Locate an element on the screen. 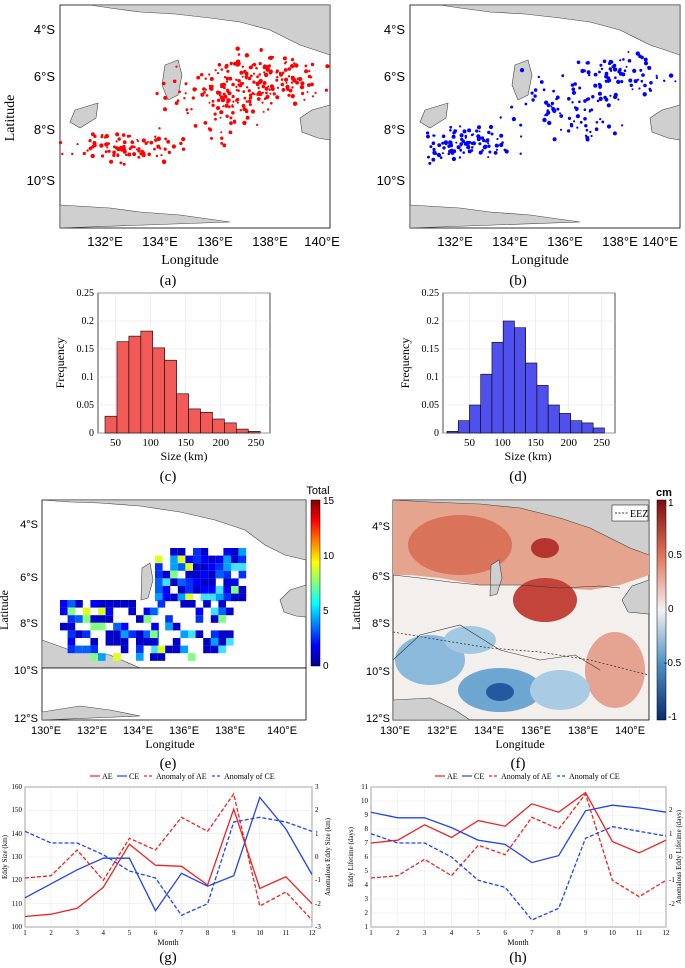  panel-f-xtick: 130°E is located at coordinates (395, 731).